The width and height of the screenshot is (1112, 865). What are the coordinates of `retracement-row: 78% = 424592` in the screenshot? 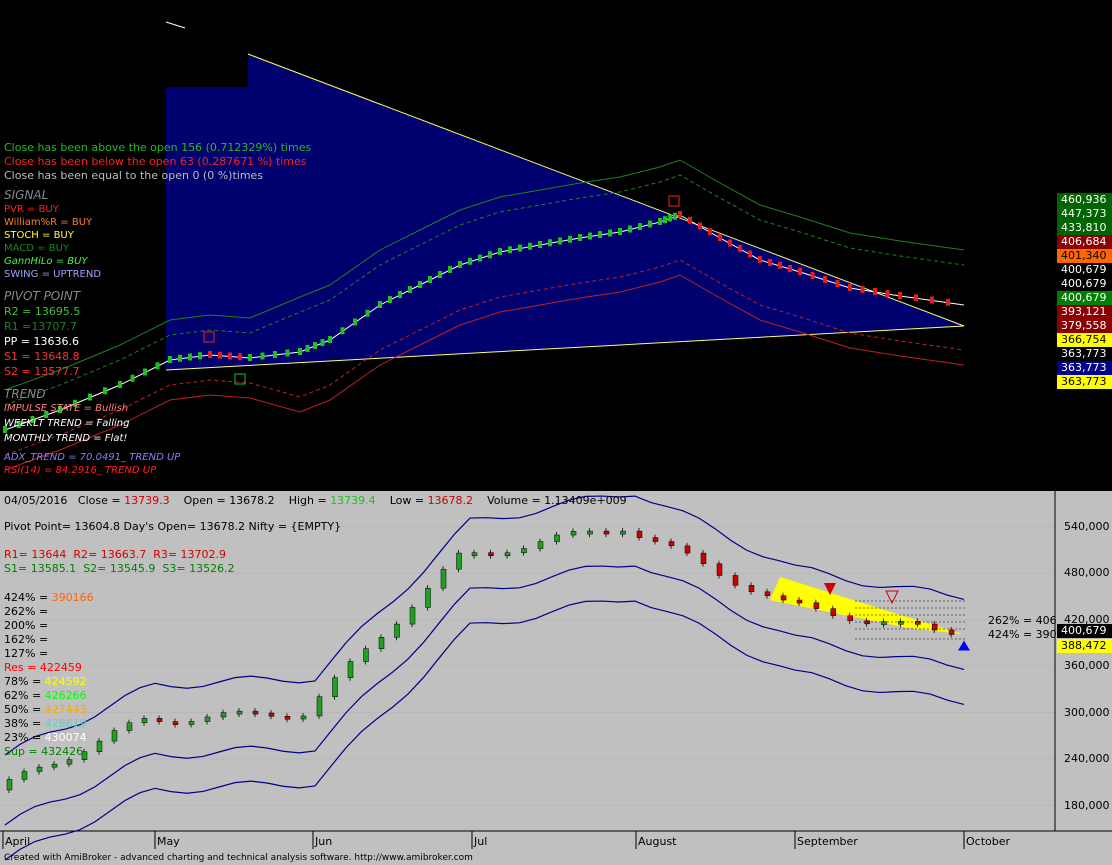 It's located at (45, 682).